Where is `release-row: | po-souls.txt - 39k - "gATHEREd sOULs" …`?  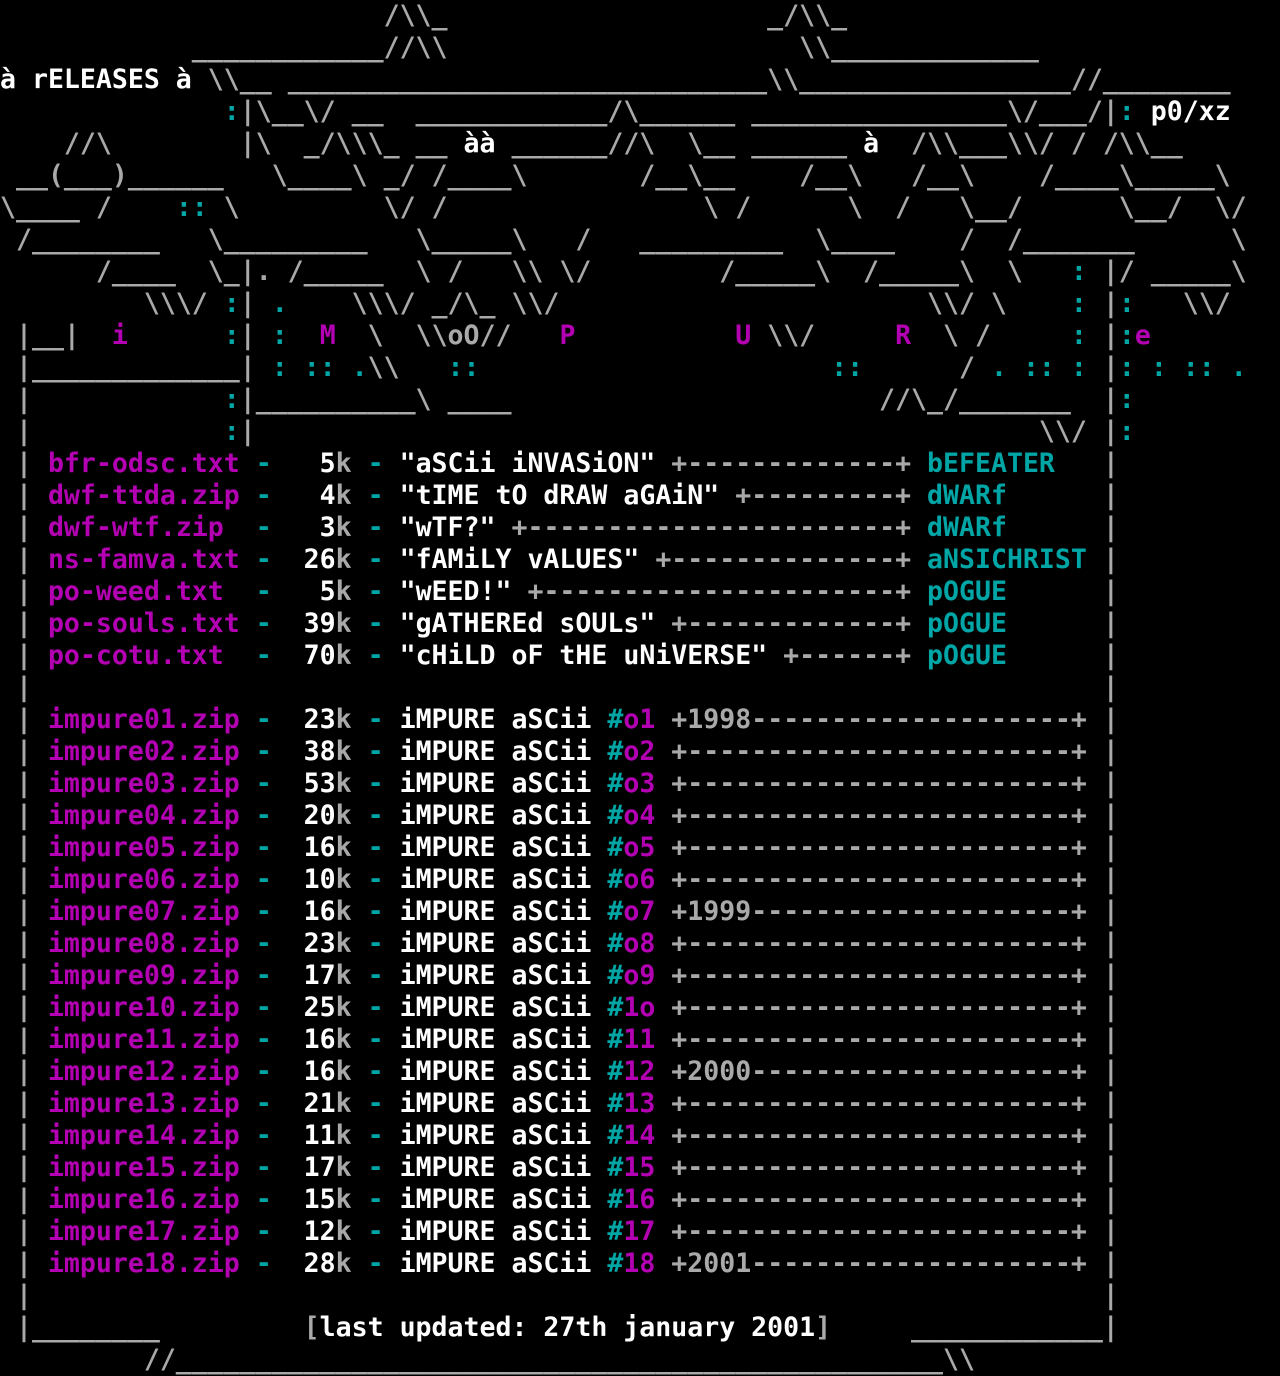
release-row: | po-souls.txt - 39k - "gATHEREd sOULs" … is located at coordinates (640, 624).